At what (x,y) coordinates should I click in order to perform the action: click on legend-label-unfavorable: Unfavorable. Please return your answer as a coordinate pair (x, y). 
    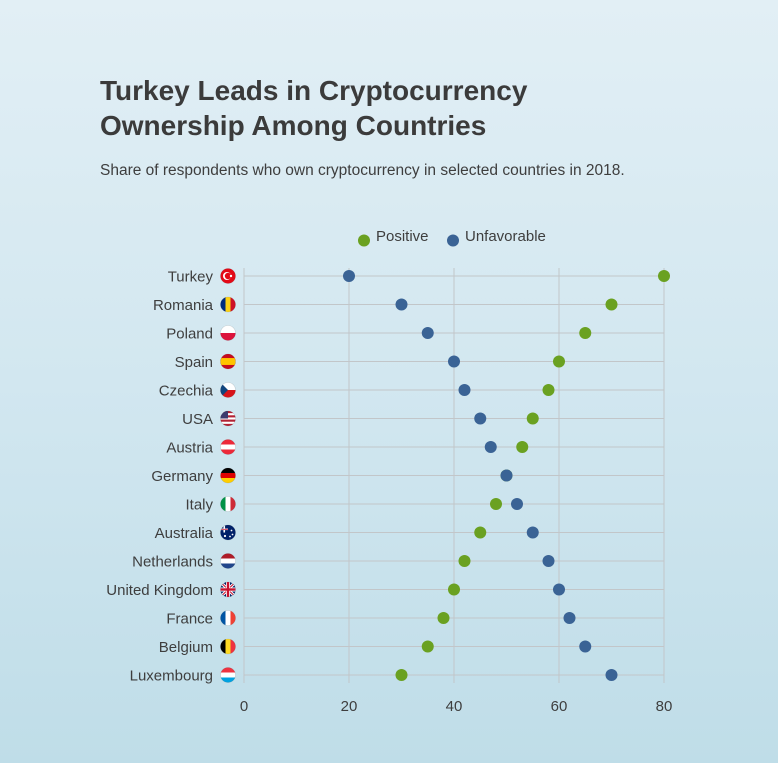
    Looking at the image, I should click on (505, 236).